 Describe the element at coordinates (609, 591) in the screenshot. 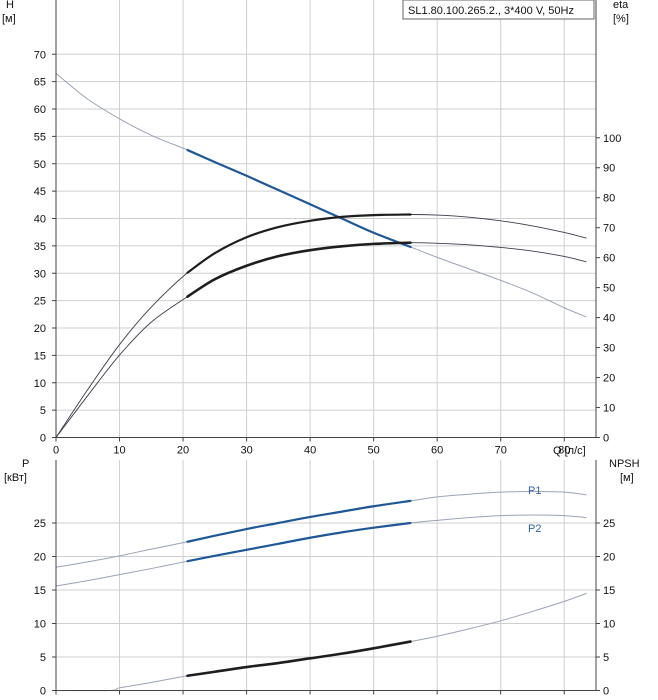

I see `power-panel-right-tick-label: 15` at that location.